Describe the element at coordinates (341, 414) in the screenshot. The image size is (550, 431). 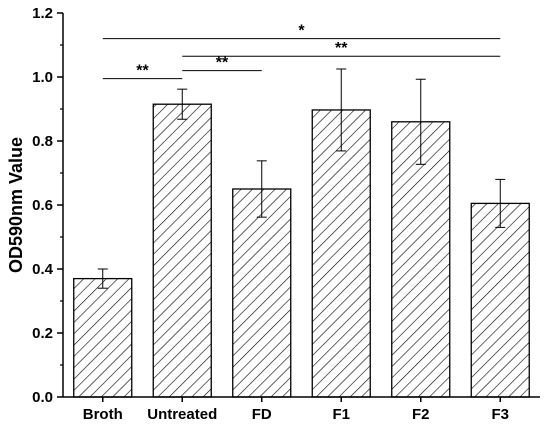
I see `x-tick-label: F1` at that location.